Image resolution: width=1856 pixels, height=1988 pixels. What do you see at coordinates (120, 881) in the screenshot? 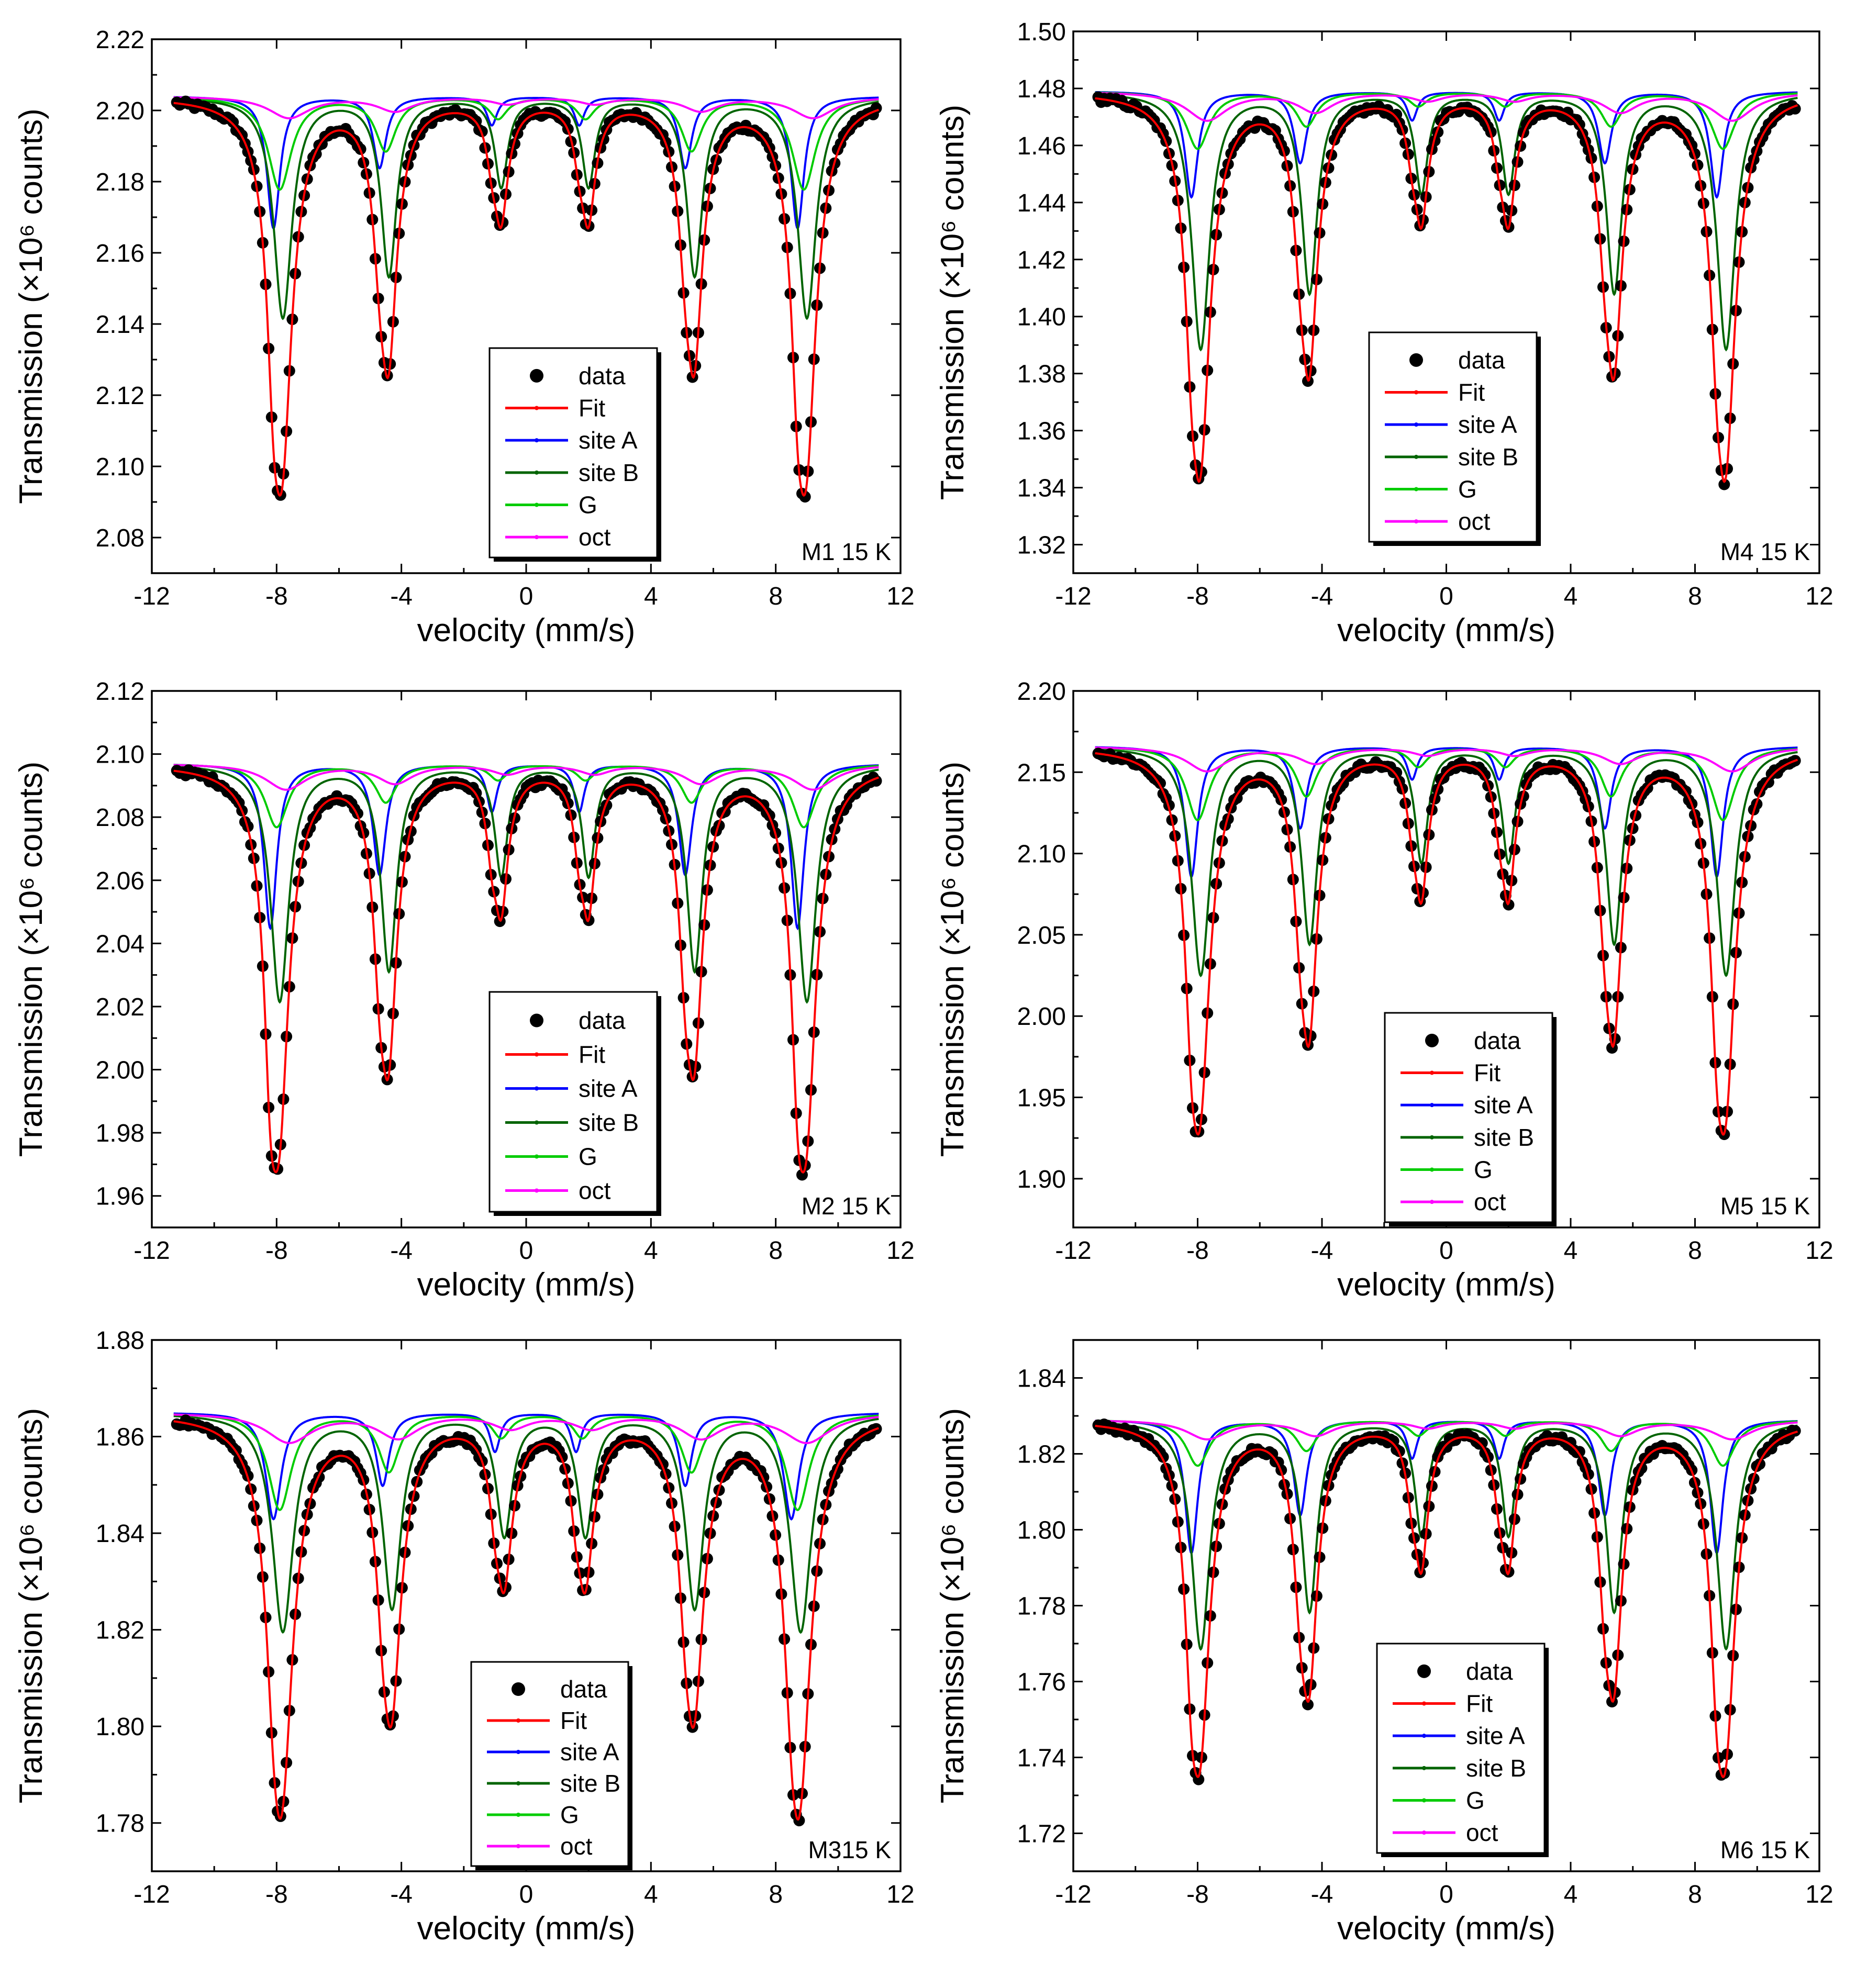
I see `y-tick-label: 2.06` at bounding box center [120, 881].